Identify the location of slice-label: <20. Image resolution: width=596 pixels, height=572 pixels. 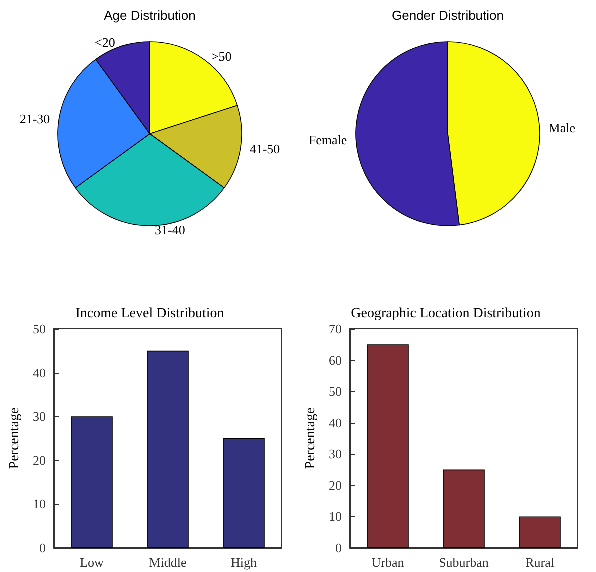
(105, 42).